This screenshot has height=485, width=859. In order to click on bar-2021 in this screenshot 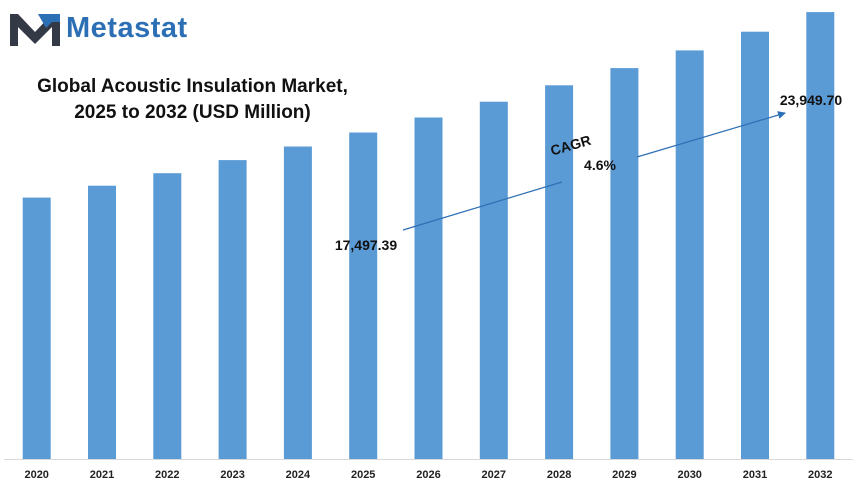, I will do `click(102, 322)`.